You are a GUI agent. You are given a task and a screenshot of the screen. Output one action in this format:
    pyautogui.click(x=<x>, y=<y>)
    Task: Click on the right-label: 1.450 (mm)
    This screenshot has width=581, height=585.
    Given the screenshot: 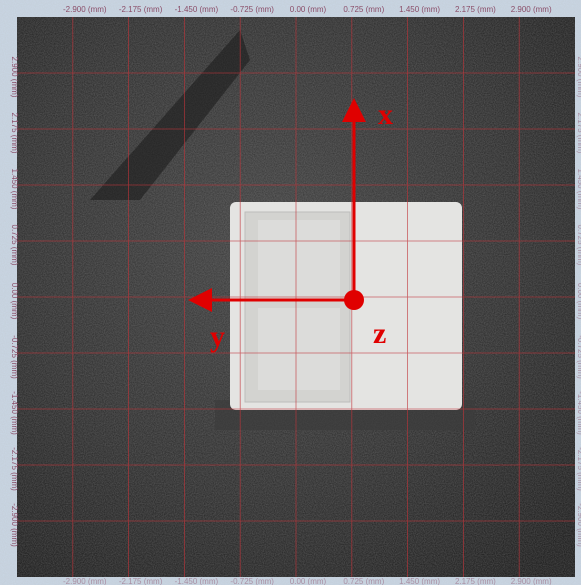 What is the action you would take?
    pyautogui.click(x=578, y=189)
    